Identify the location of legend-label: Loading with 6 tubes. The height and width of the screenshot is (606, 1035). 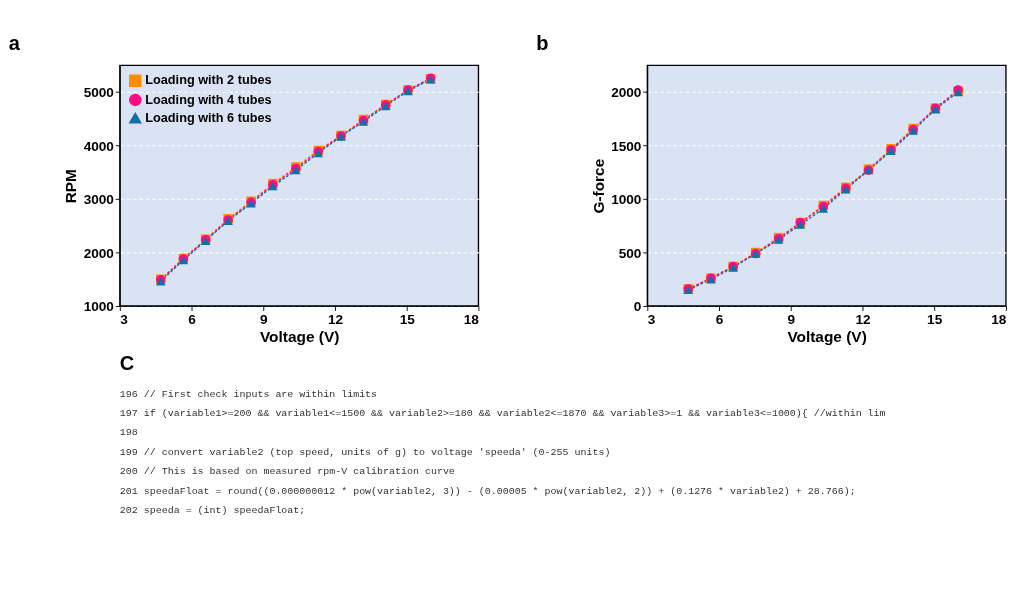
(208, 117).